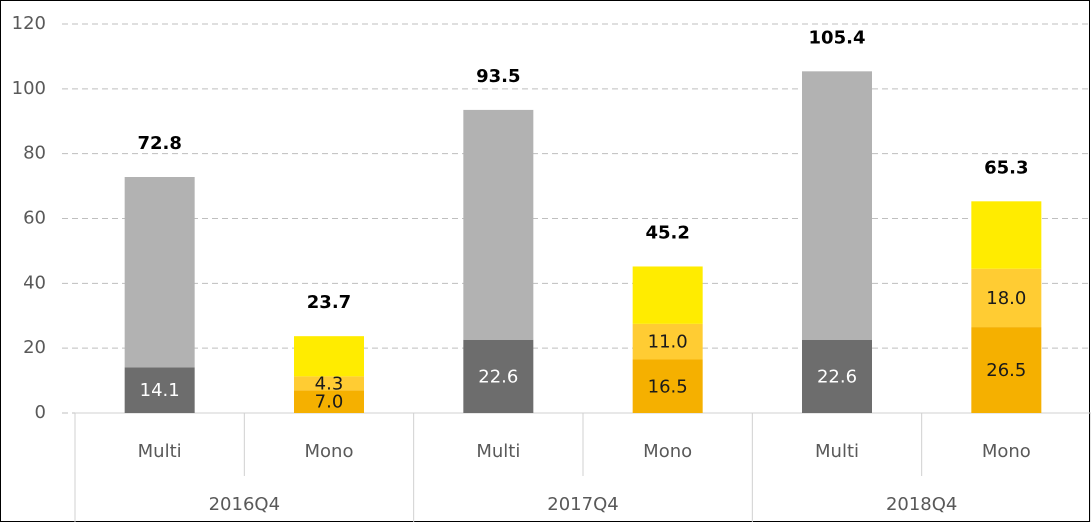 The image size is (1091, 522). I want to click on y-tick-label: 80, so click(34, 153).